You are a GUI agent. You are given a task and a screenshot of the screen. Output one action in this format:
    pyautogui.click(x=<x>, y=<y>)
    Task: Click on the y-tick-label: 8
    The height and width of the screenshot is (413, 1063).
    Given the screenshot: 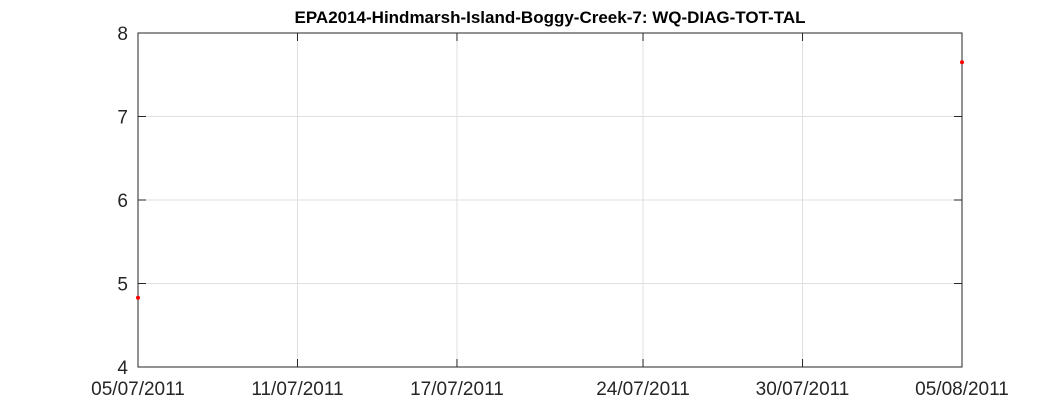 What is the action you would take?
    pyautogui.click(x=122, y=34)
    